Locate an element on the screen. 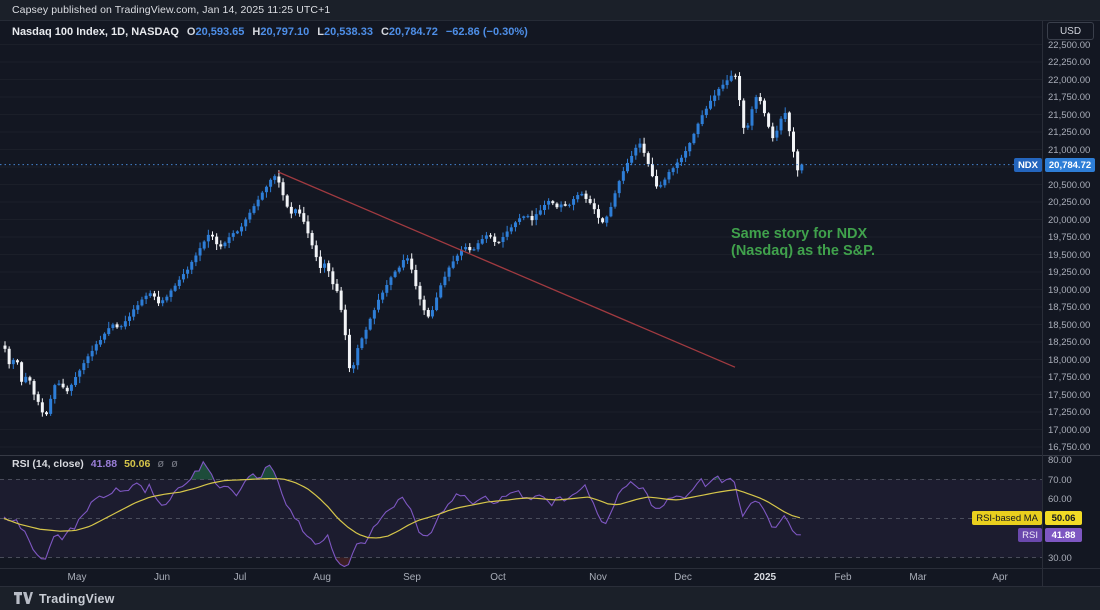 Image resolution: width=1100 pixels, height=610 pixels. price-tick-label: 20,000.00 is located at coordinates (1069, 220).